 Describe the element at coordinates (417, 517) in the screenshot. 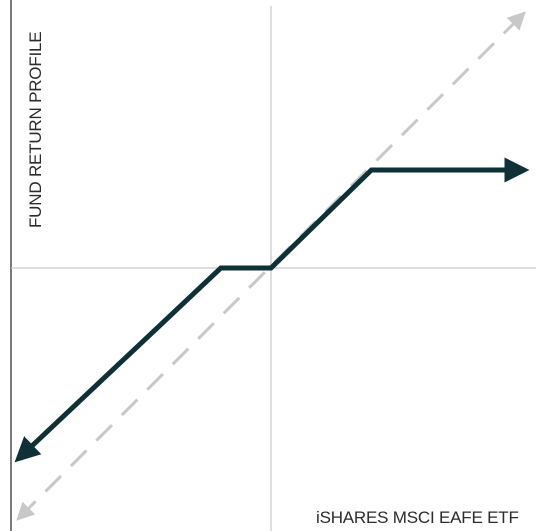

I see `x-axis-label: iSHARES MSCI EAFE ETF` at that location.